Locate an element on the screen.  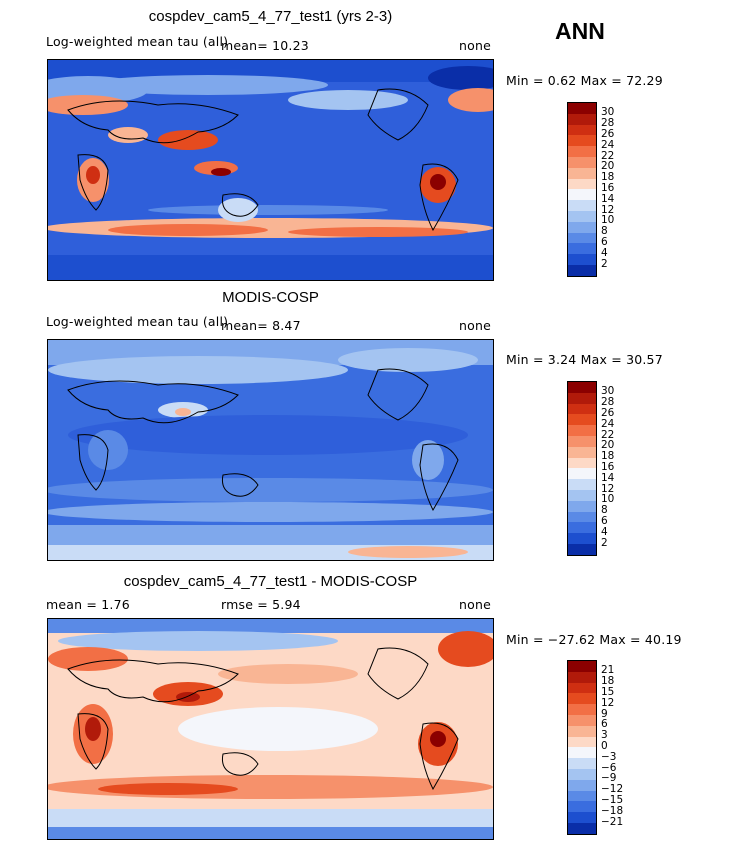
panel1-title: cospdev_cam5_4_77_test1 (yrs 2-3) is located at coordinates (270, 16).